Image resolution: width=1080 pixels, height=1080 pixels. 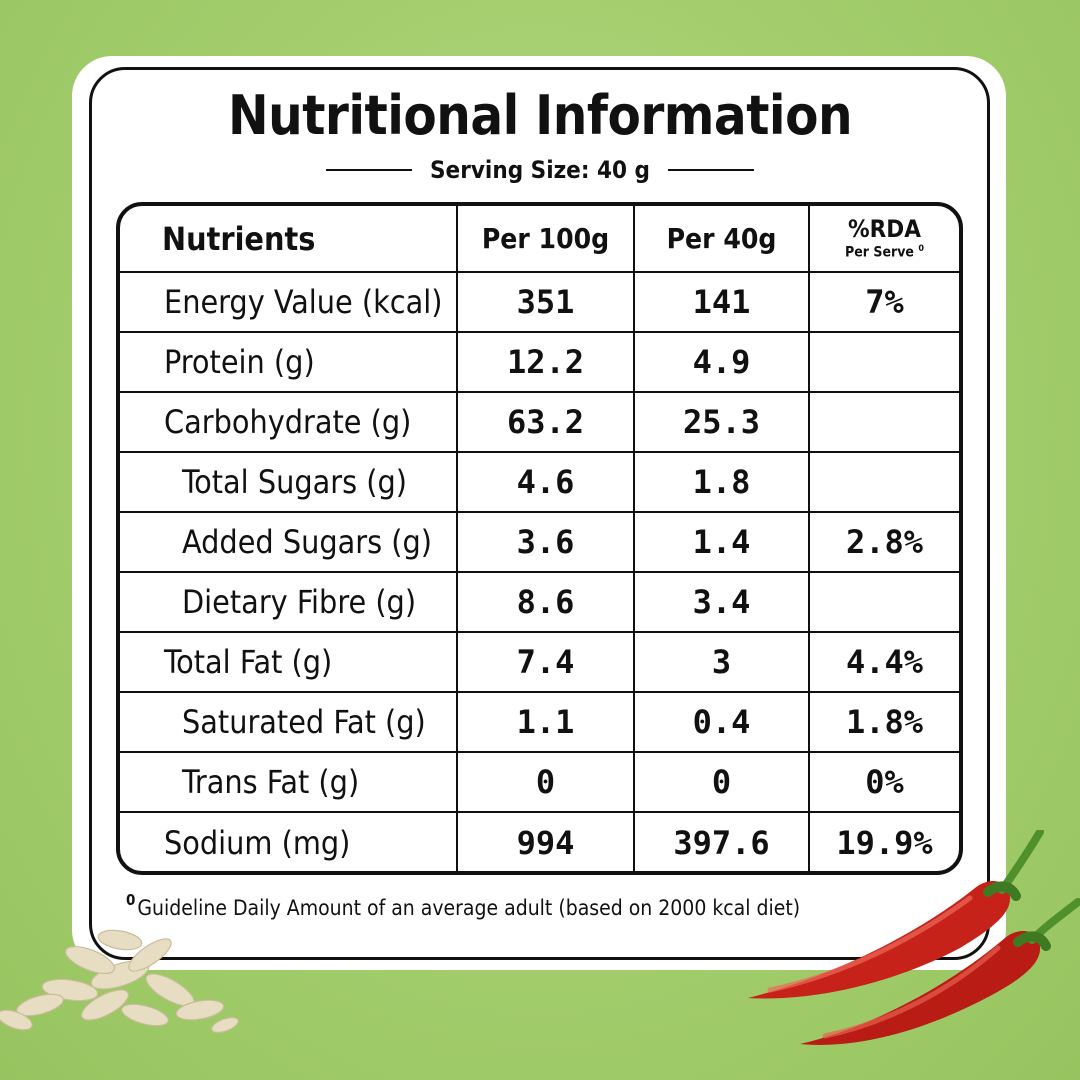 I want to click on header-rda-sub-text: Per Serve, so click(x=879, y=252).